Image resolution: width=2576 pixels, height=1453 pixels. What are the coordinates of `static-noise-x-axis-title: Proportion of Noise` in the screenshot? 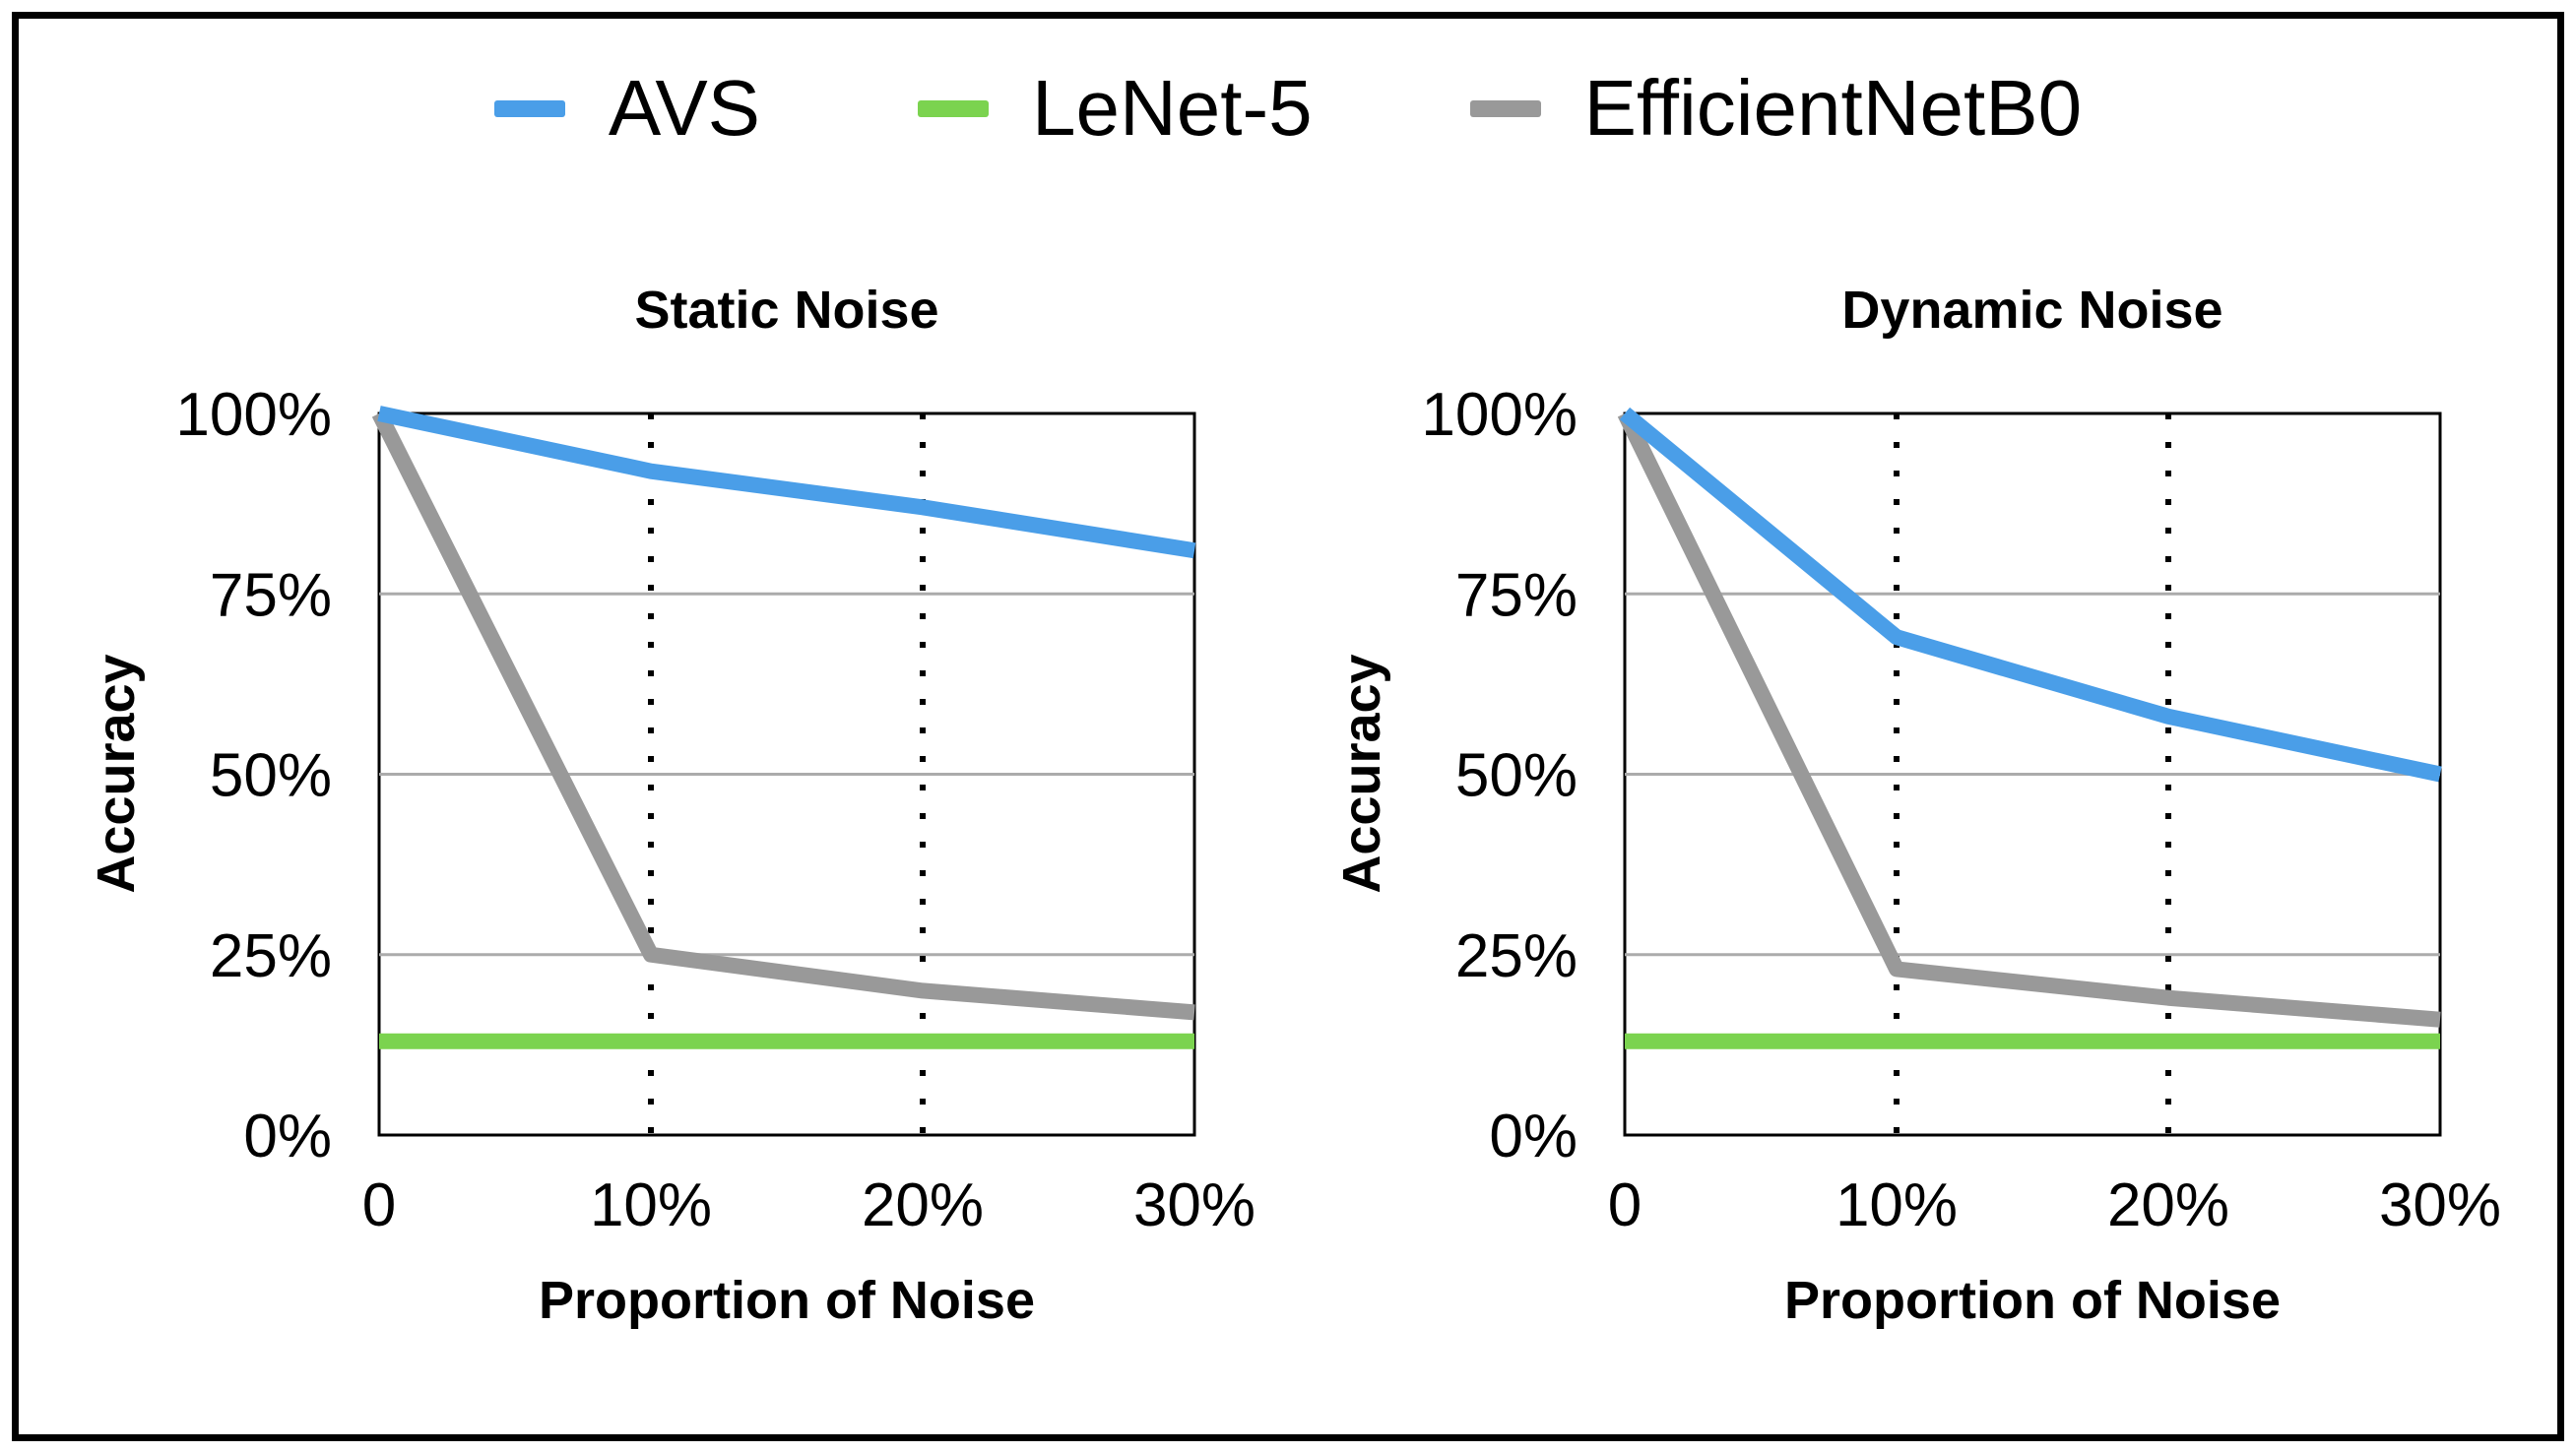 It's located at (787, 1300).